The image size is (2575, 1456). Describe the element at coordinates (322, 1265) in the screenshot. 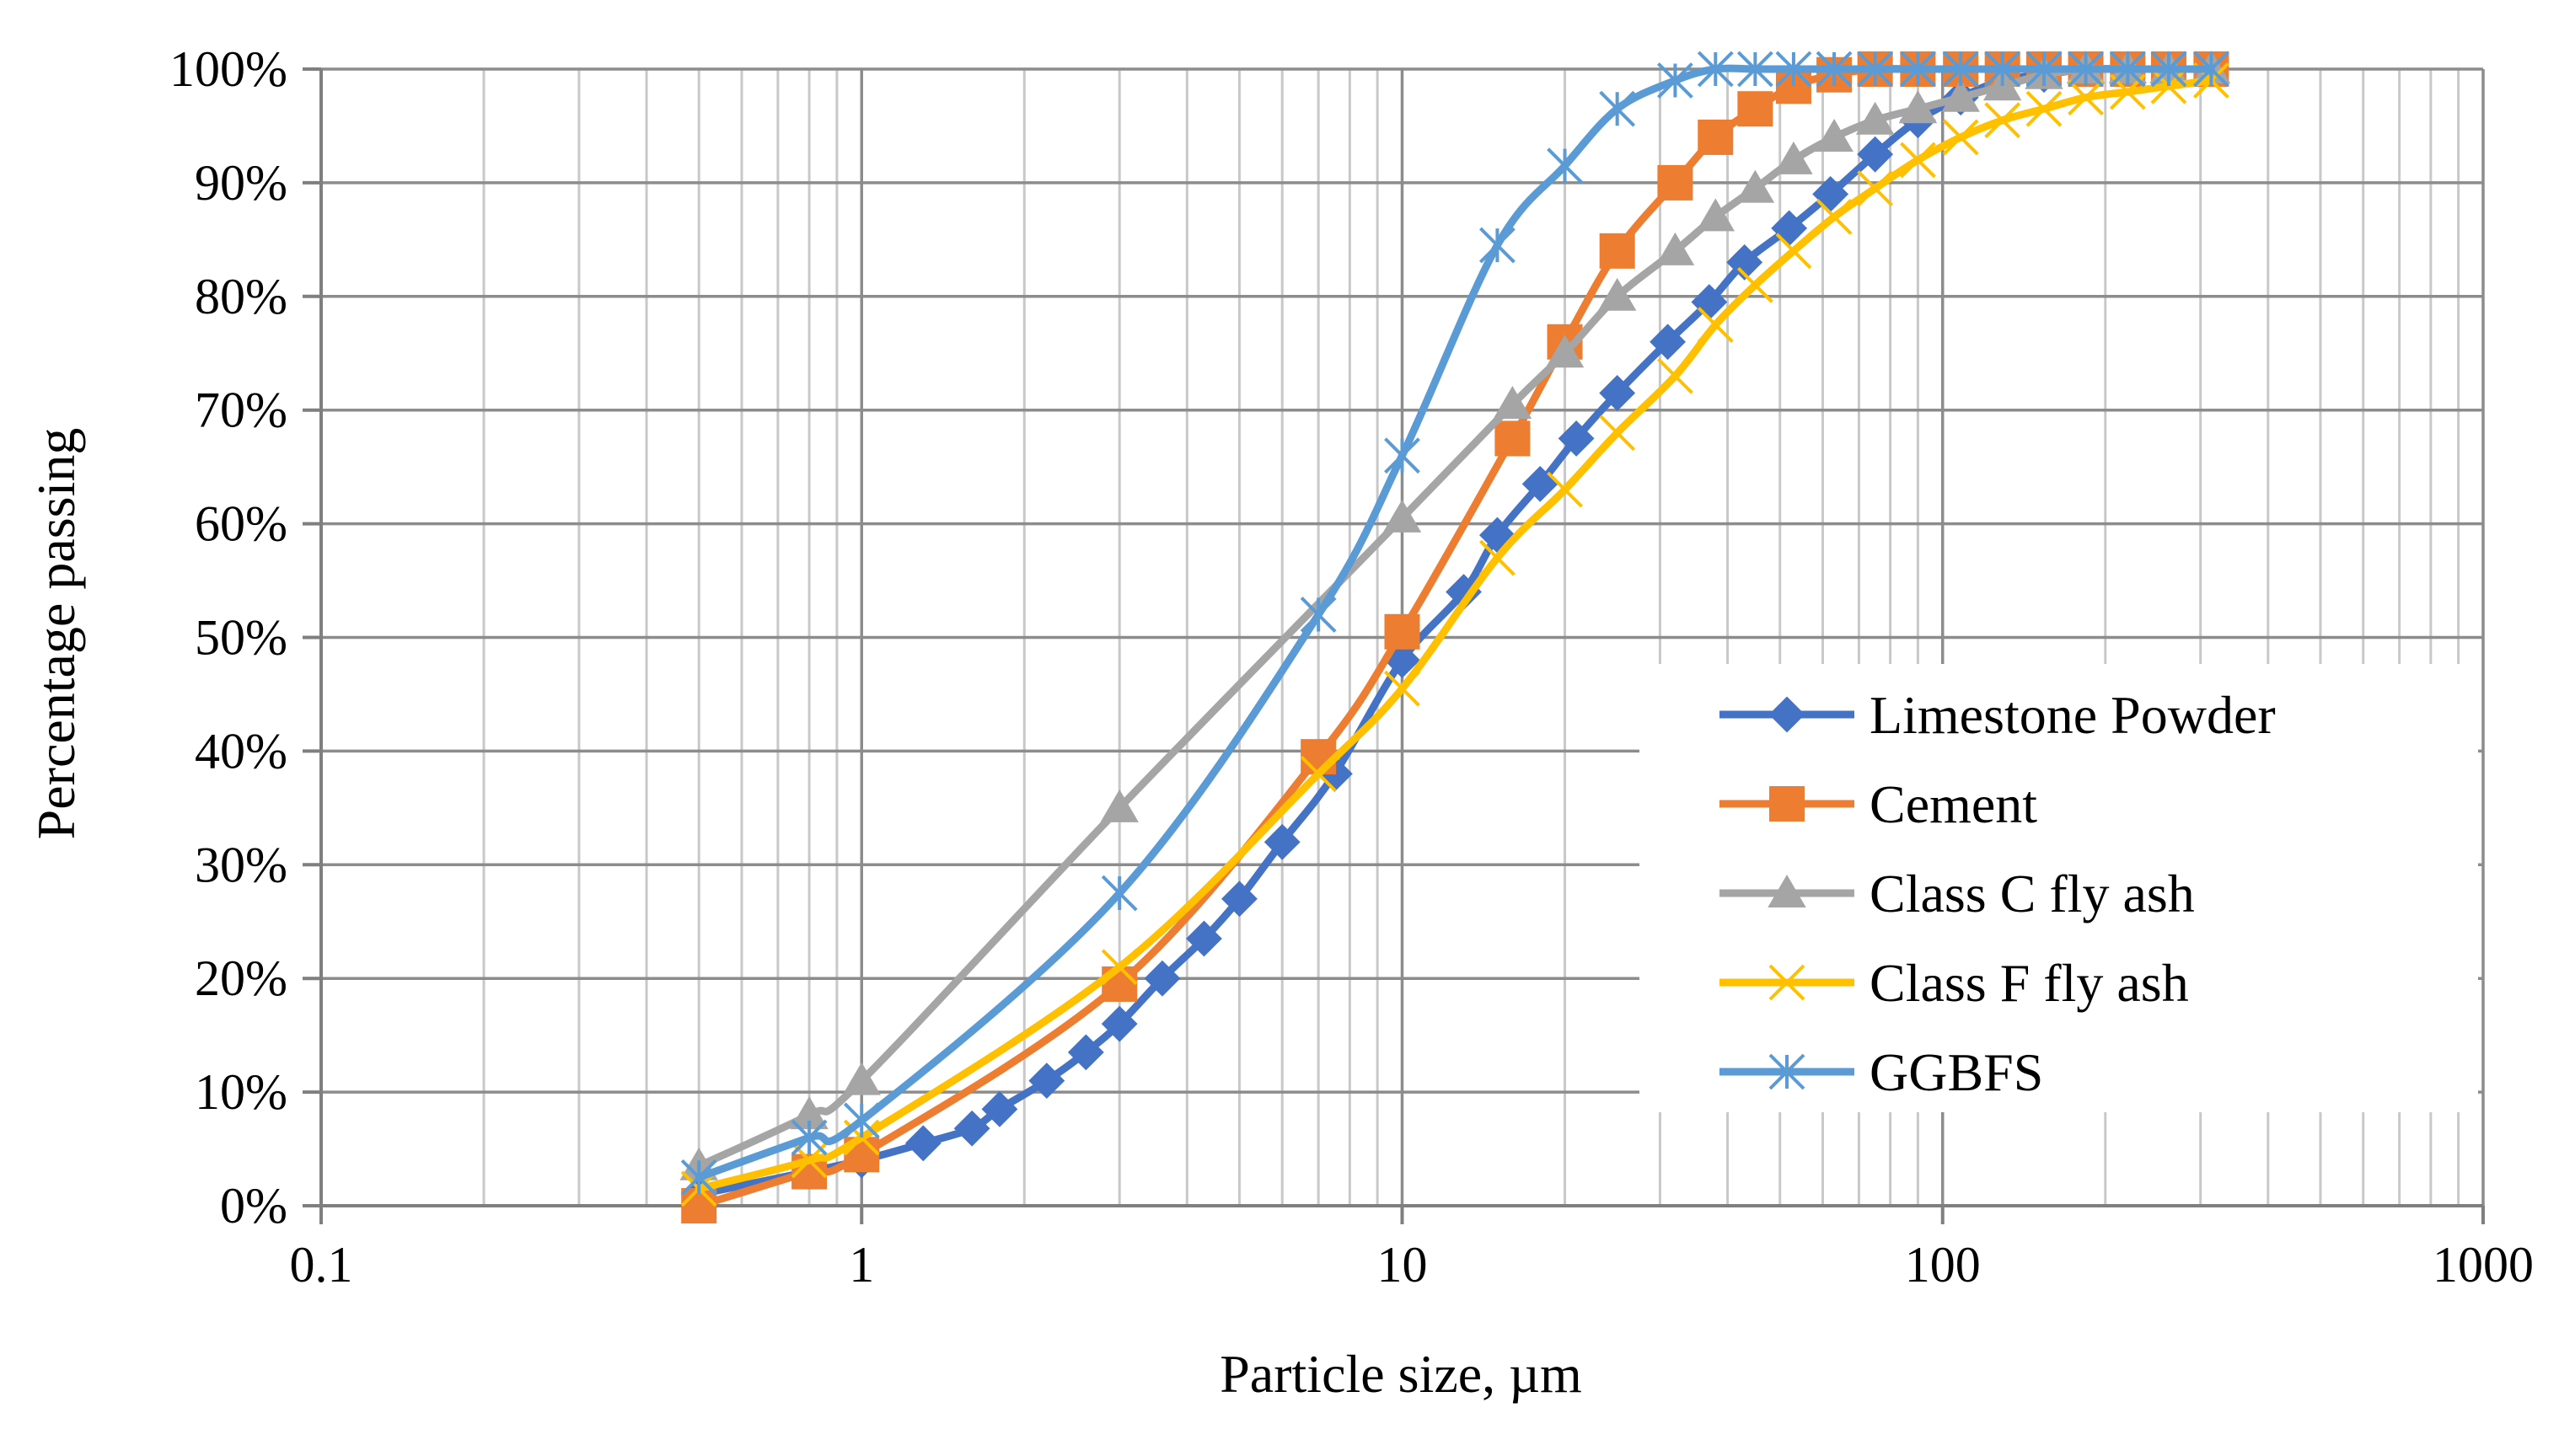

I see `x-tick-label: 0.1` at that location.